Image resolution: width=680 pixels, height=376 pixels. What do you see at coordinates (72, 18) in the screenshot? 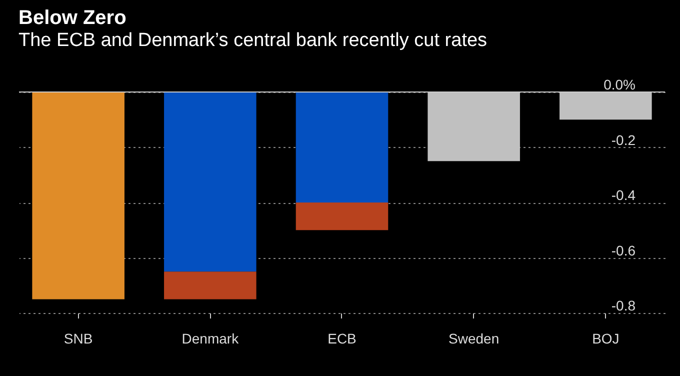
I see `chart-title: Below Zero` at bounding box center [72, 18].